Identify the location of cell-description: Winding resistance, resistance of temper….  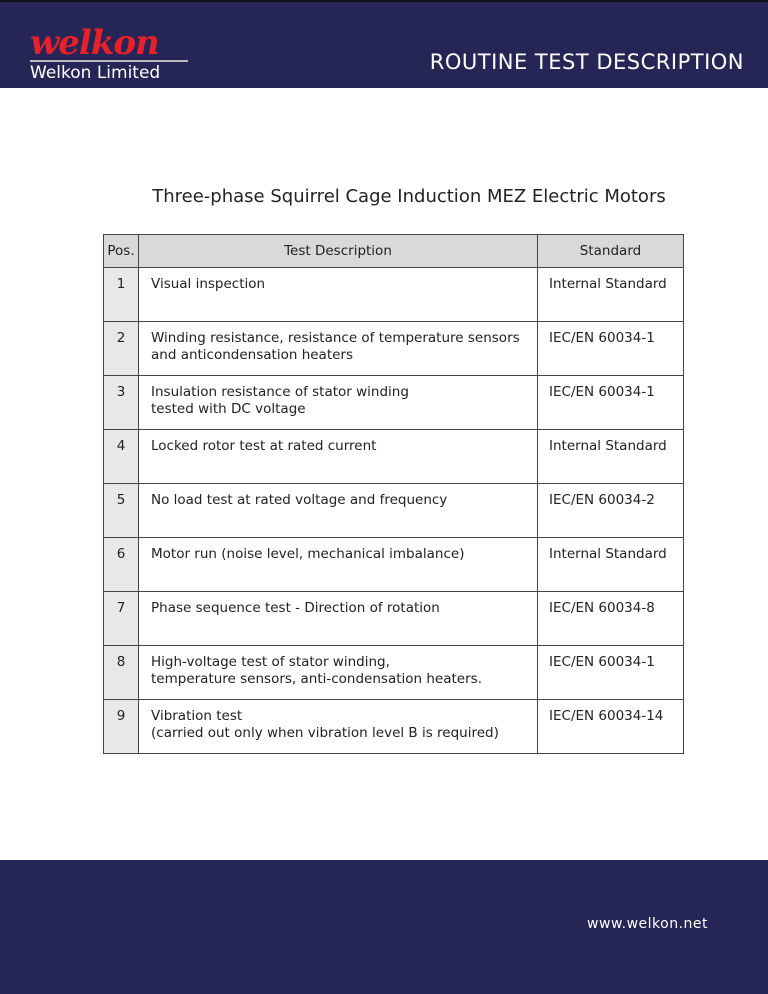
(338, 348).